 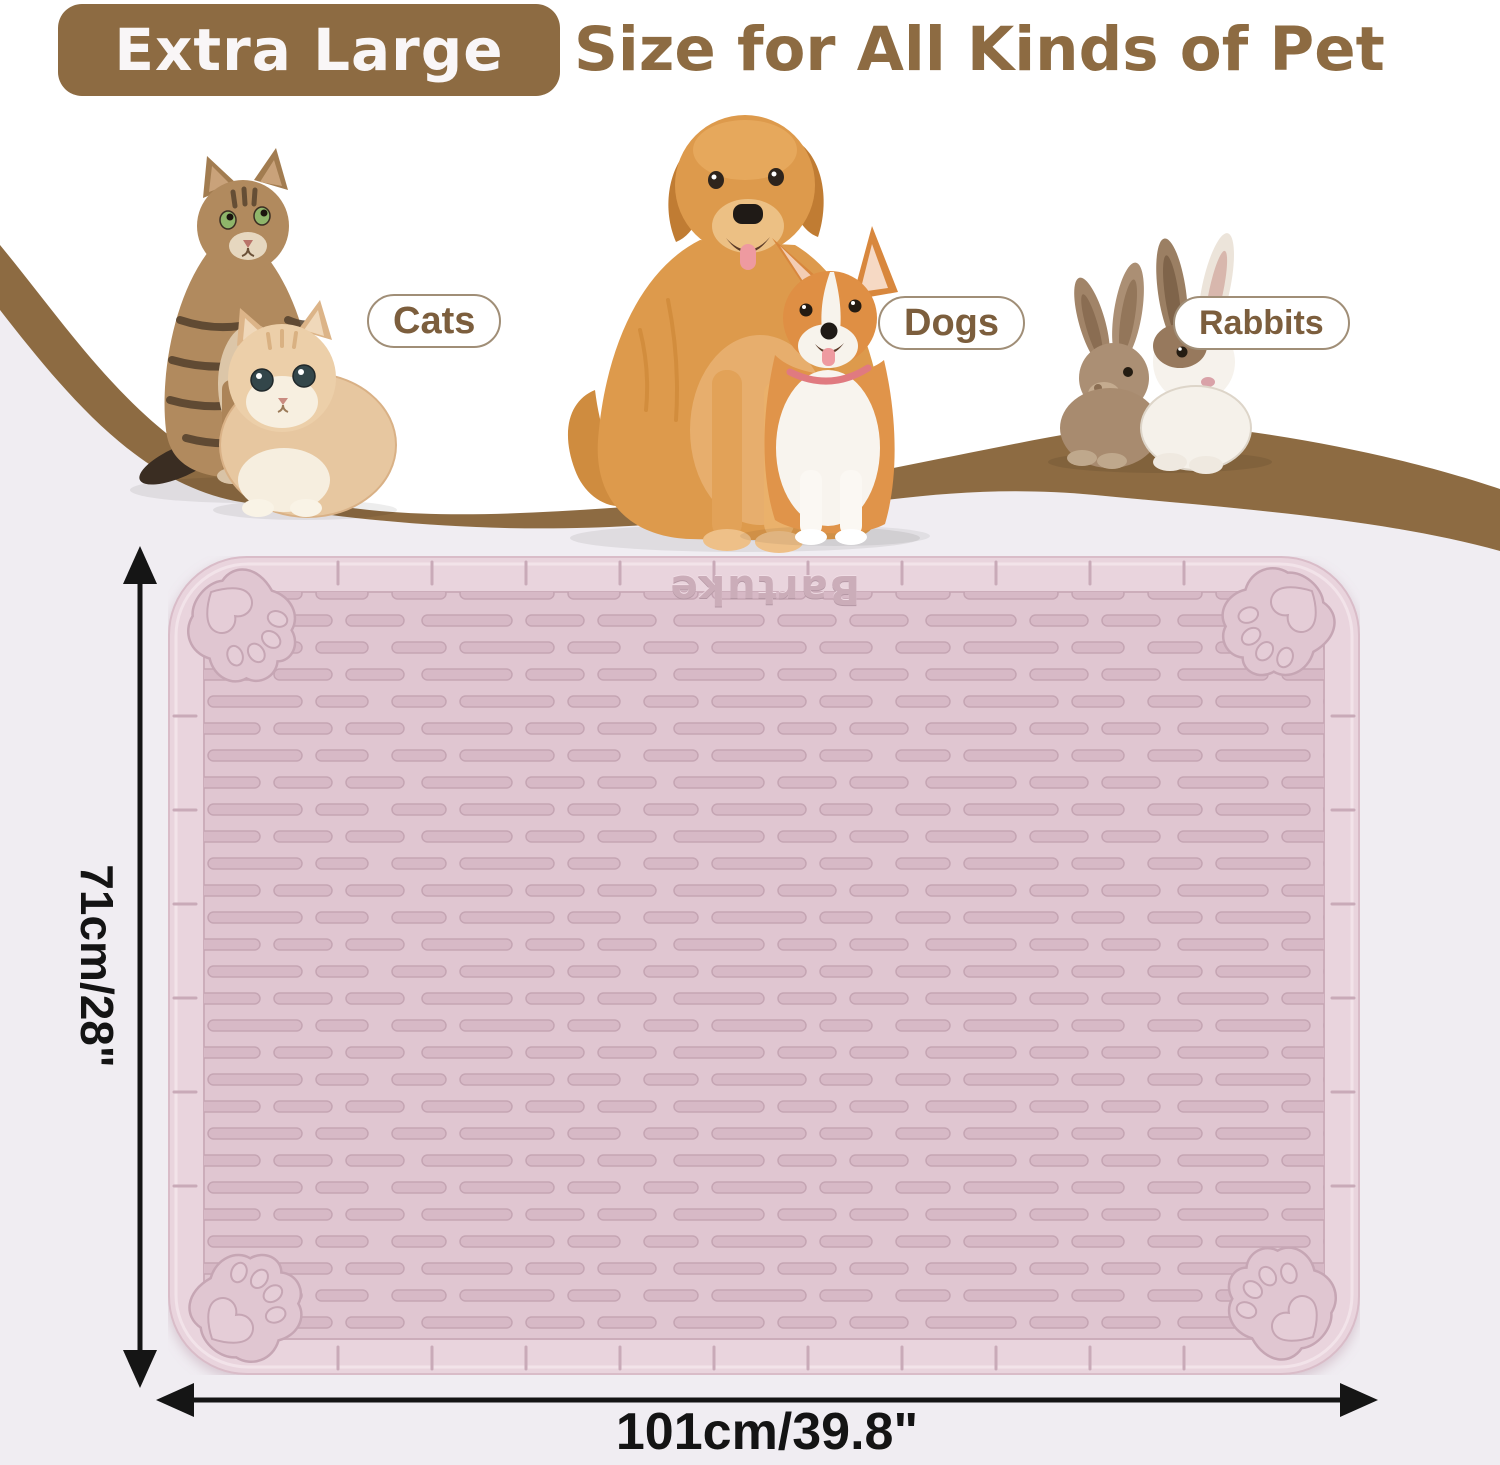 I want to click on height-label: 71cm/28", so click(x=97, y=966).